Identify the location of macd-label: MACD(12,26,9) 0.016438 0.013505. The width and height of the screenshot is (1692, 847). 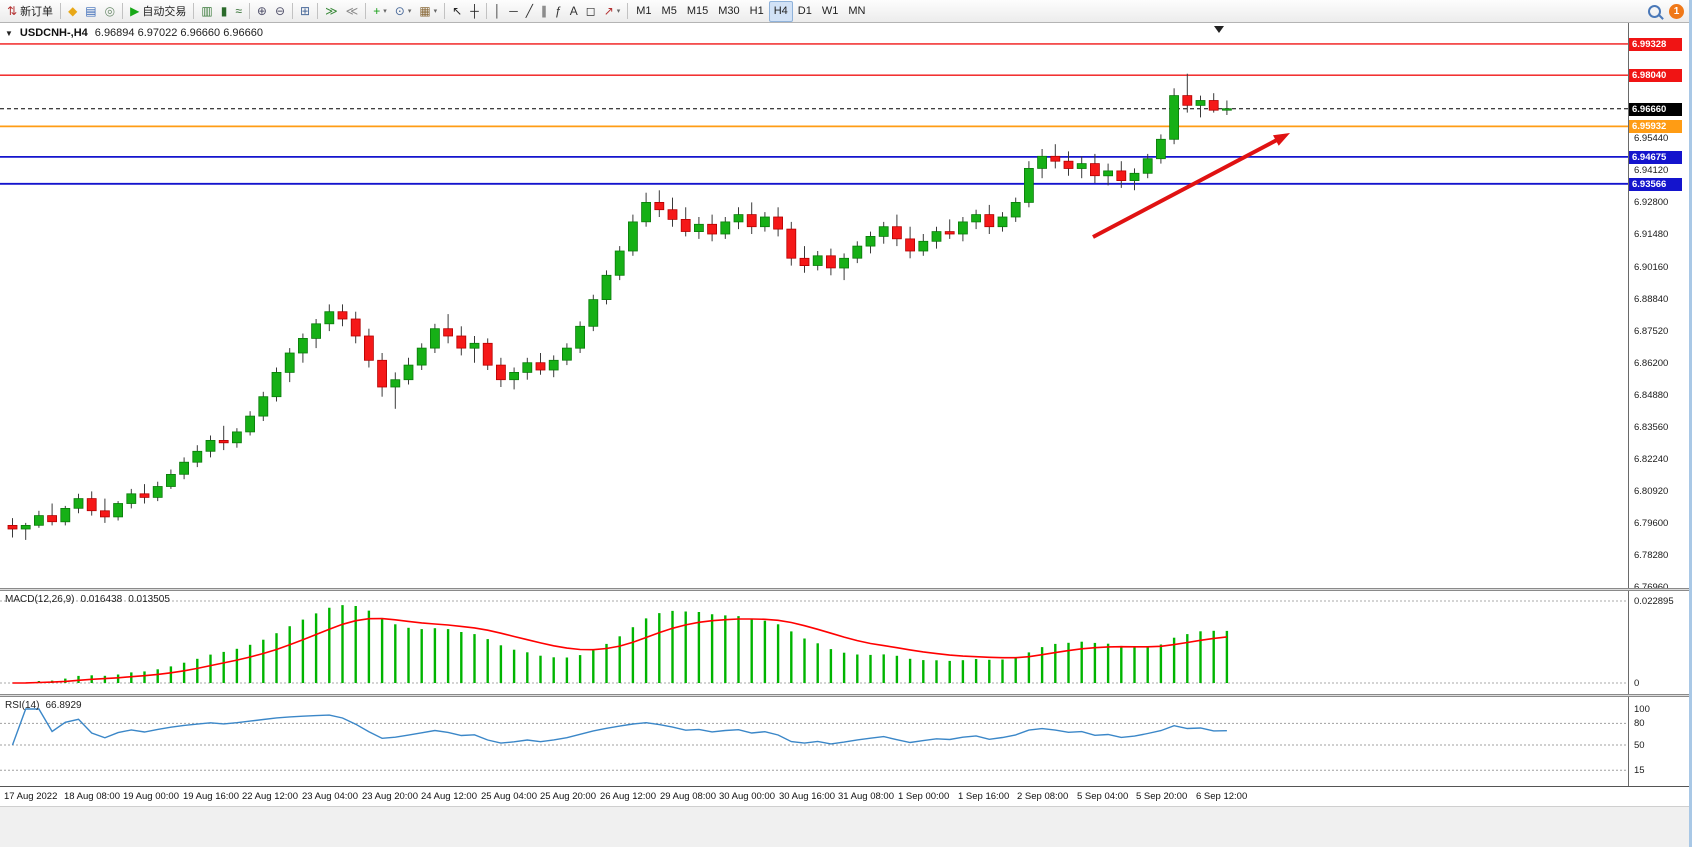
(87, 599).